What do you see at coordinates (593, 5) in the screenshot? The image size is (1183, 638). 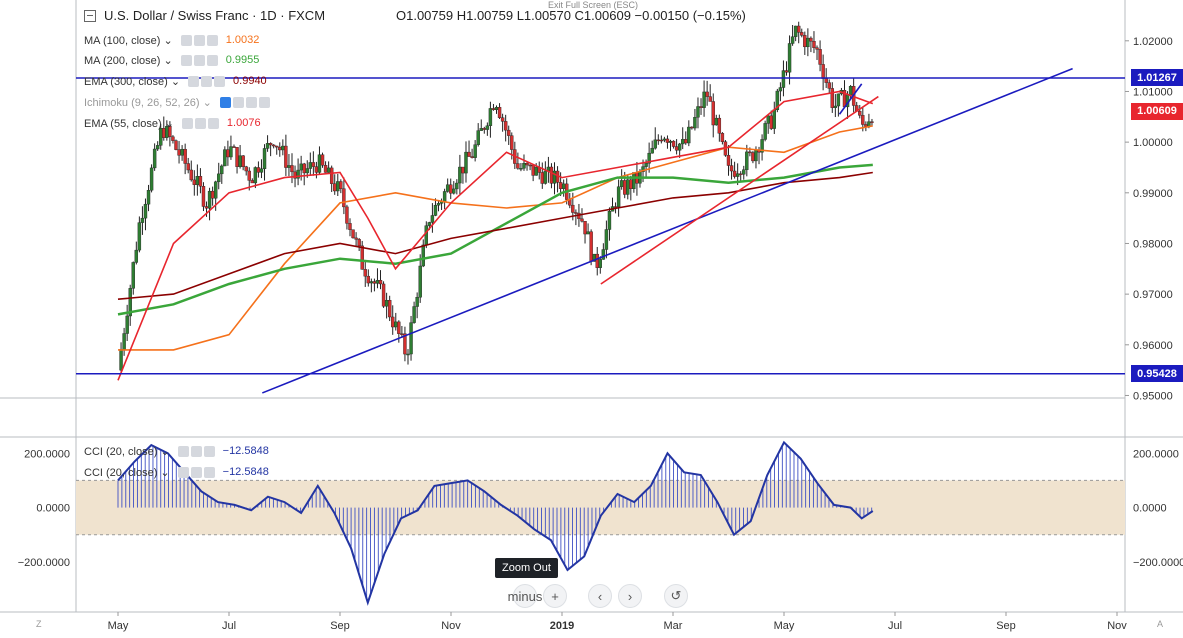 I see `exit-fullscreen-hint: Exit Full Screen (ESC)` at bounding box center [593, 5].